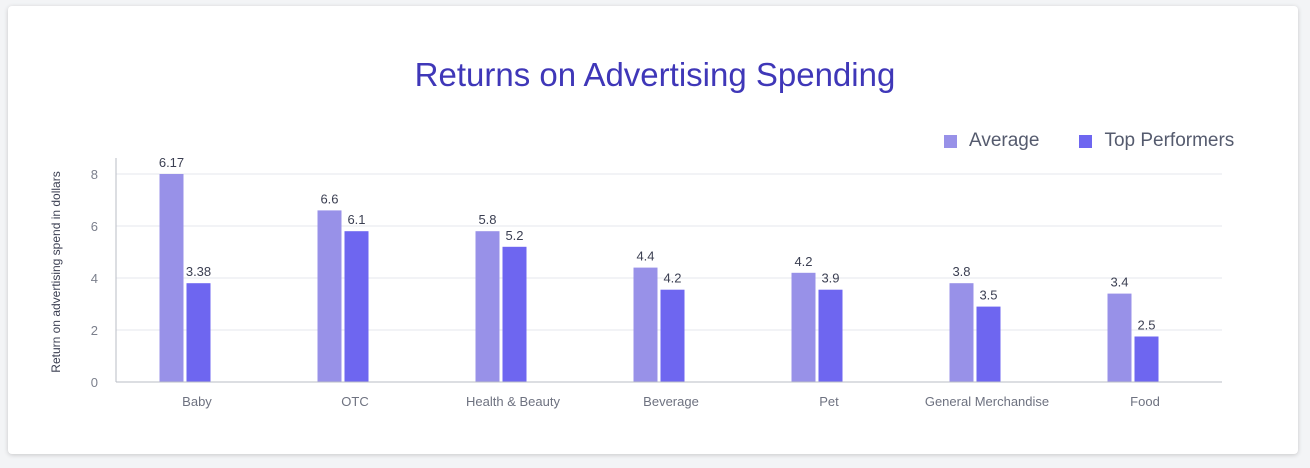 The height and width of the screenshot is (468, 1310). Describe the element at coordinates (94, 174) in the screenshot. I see `y-tick-label: 8` at that location.